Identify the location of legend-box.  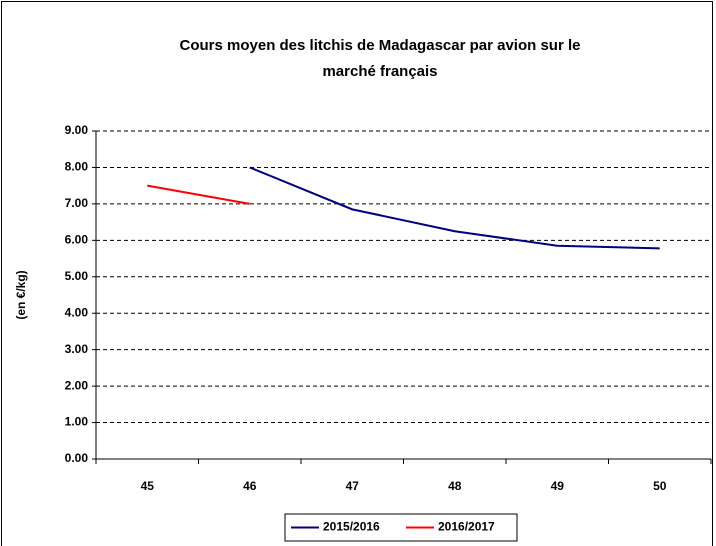
(401, 527).